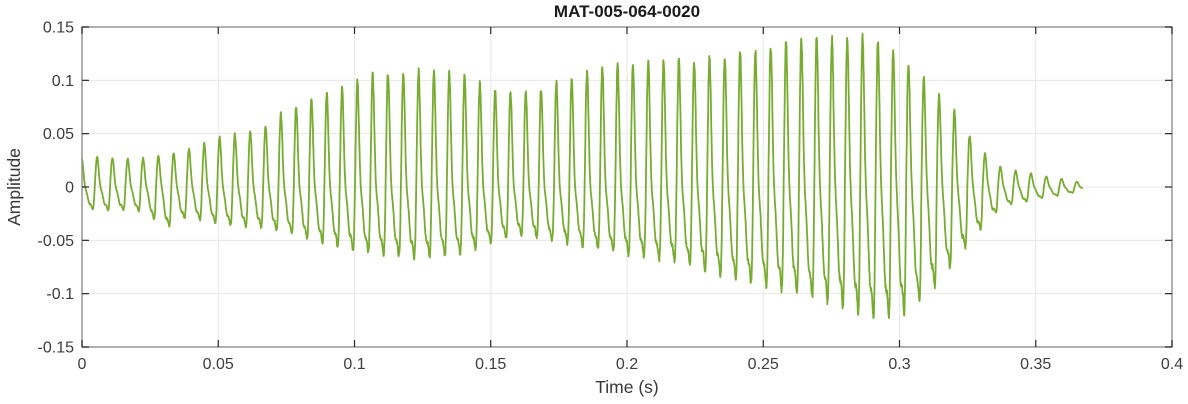  What do you see at coordinates (627, 387) in the screenshot?
I see `x-axis-label: Time (s)` at bounding box center [627, 387].